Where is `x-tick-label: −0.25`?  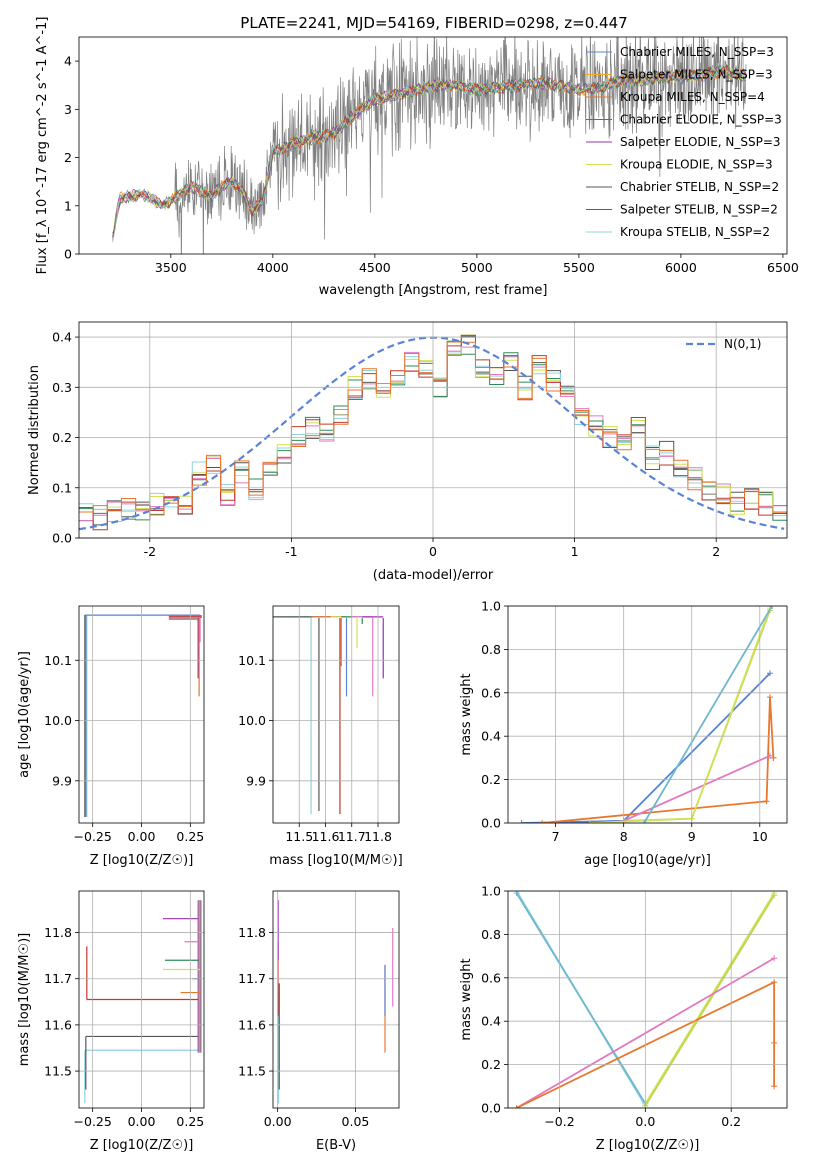
x-tick-label: −0.25 is located at coordinates (93, 1121).